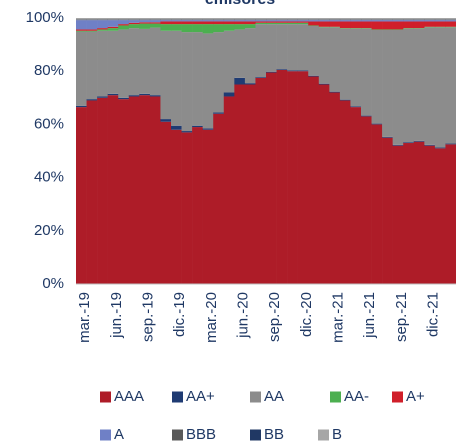  What do you see at coordinates (200, 396) in the screenshot?
I see `legend-label: AA+` at bounding box center [200, 396].